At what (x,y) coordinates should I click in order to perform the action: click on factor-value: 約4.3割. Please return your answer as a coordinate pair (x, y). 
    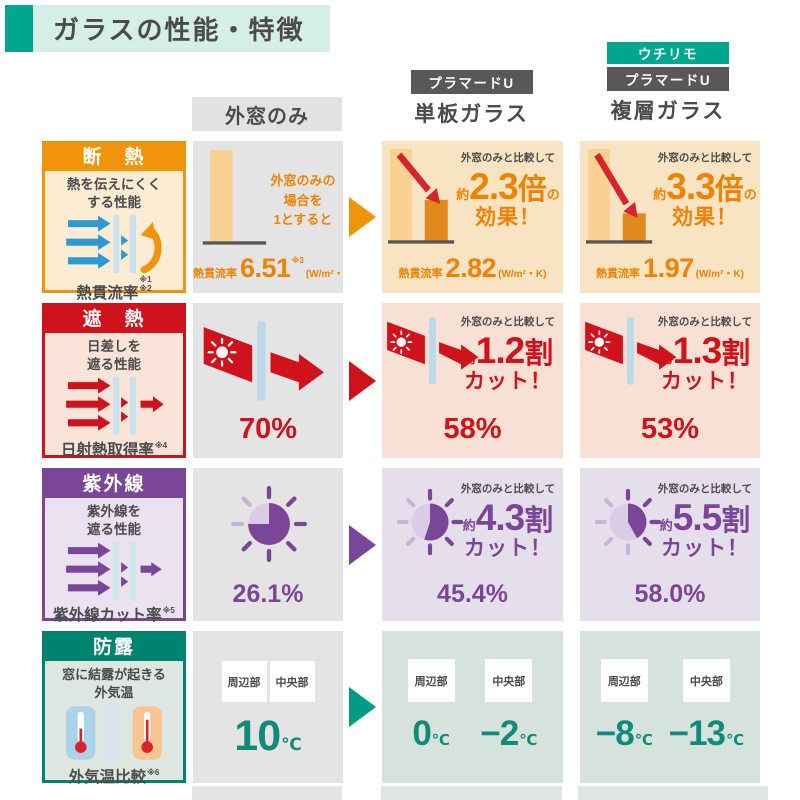
    Looking at the image, I should click on (508, 517).